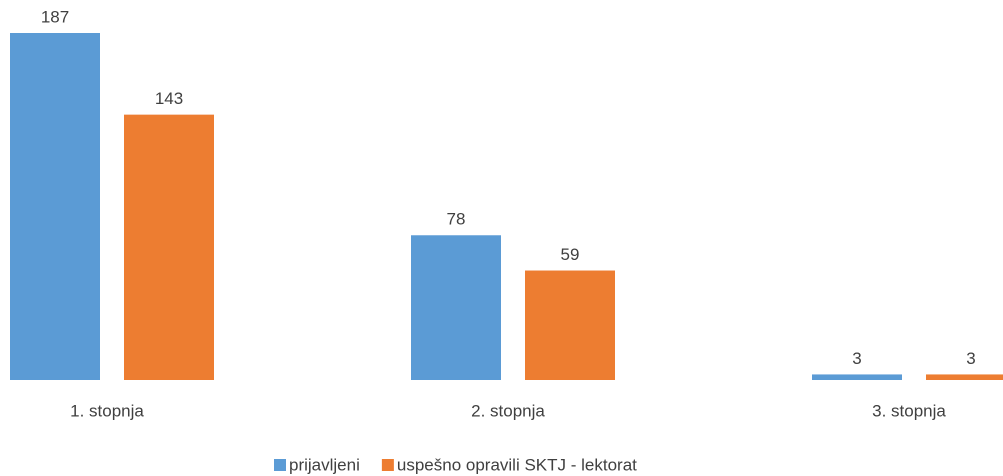  Describe the element at coordinates (909, 410) in the screenshot. I see `x-tick-label: 3. stopnja` at that location.